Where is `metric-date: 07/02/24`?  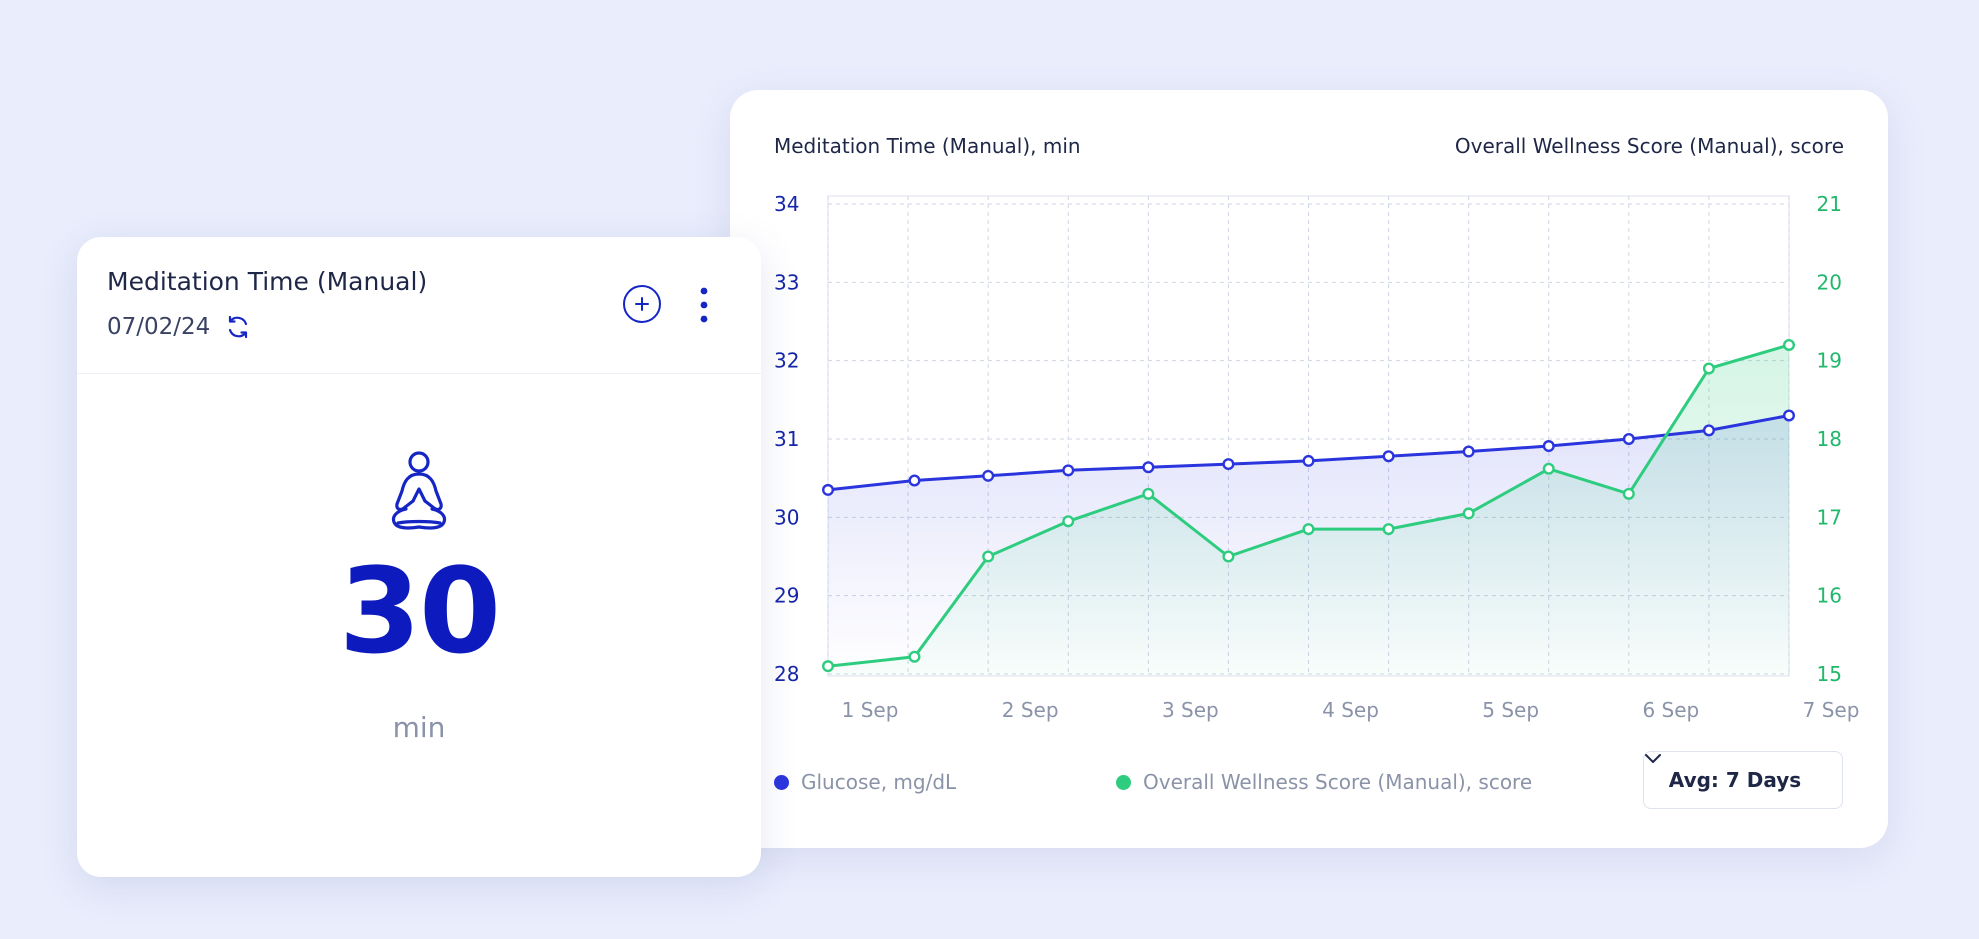 metric-date: 07/02/24 is located at coordinates (159, 327).